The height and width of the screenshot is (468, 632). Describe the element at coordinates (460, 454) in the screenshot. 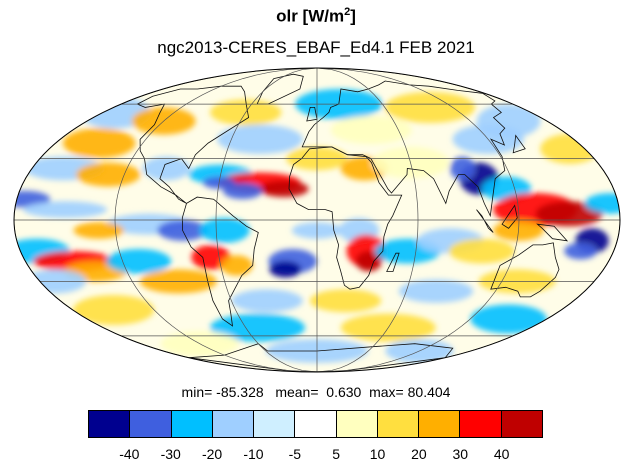

I see `colorbar-tick-label: 30` at that location.